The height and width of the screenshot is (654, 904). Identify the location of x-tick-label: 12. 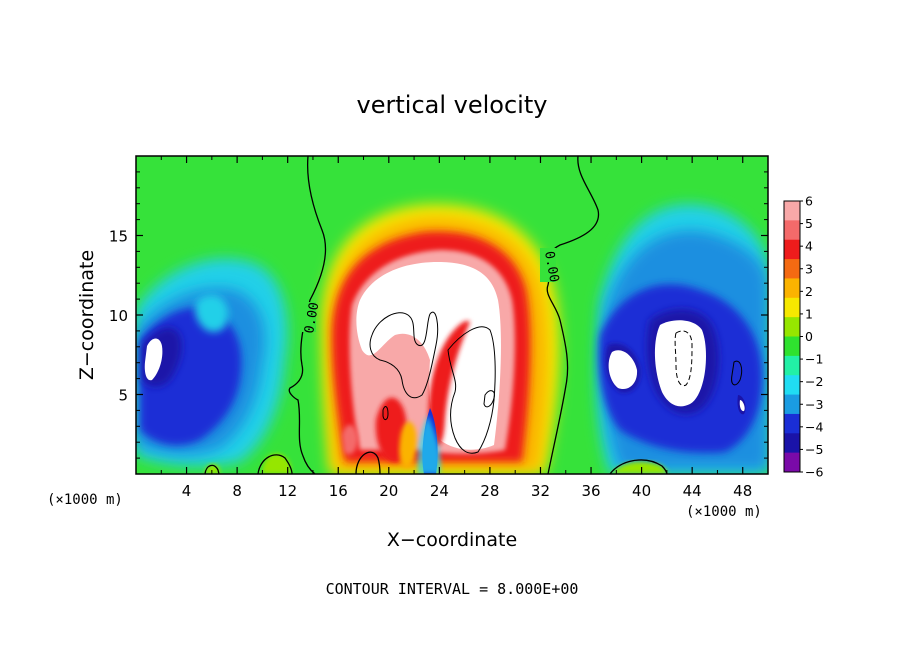
(287, 491).